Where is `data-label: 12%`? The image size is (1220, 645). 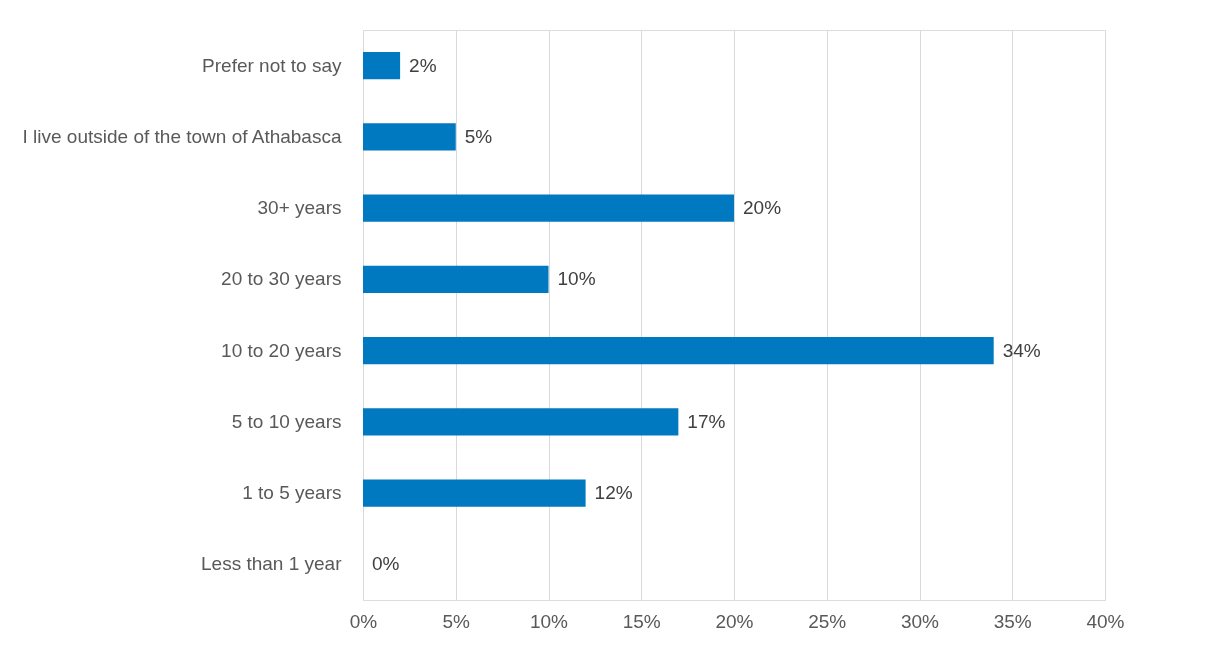
data-label: 12% is located at coordinates (613, 493).